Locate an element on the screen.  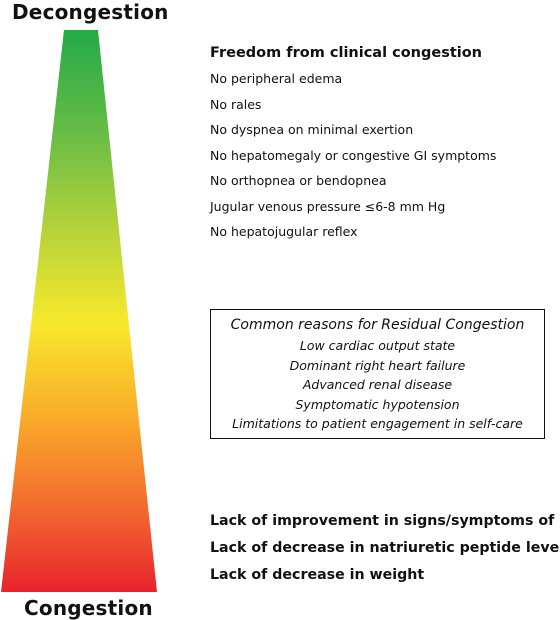
reasons-item: Dominant right heart failure is located at coordinates (377, 365).